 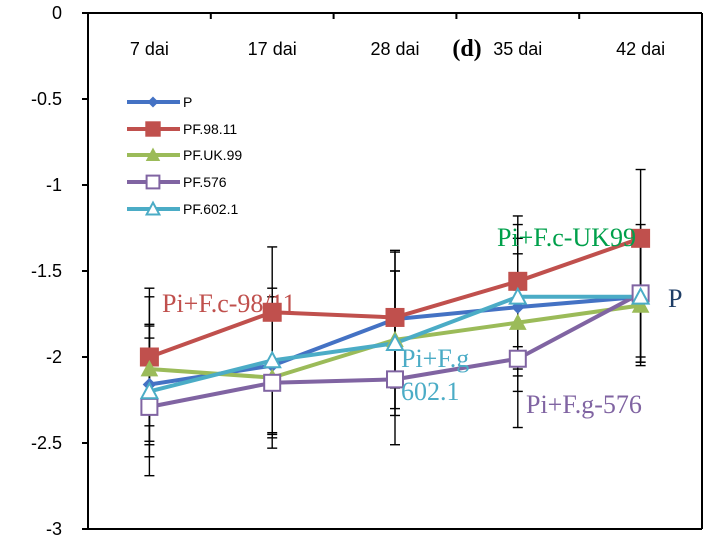 What do you see at coordinates (46, 271) in the screenshot?
I see `y-tick-label: -1.5` at bounding box center [46, 271].